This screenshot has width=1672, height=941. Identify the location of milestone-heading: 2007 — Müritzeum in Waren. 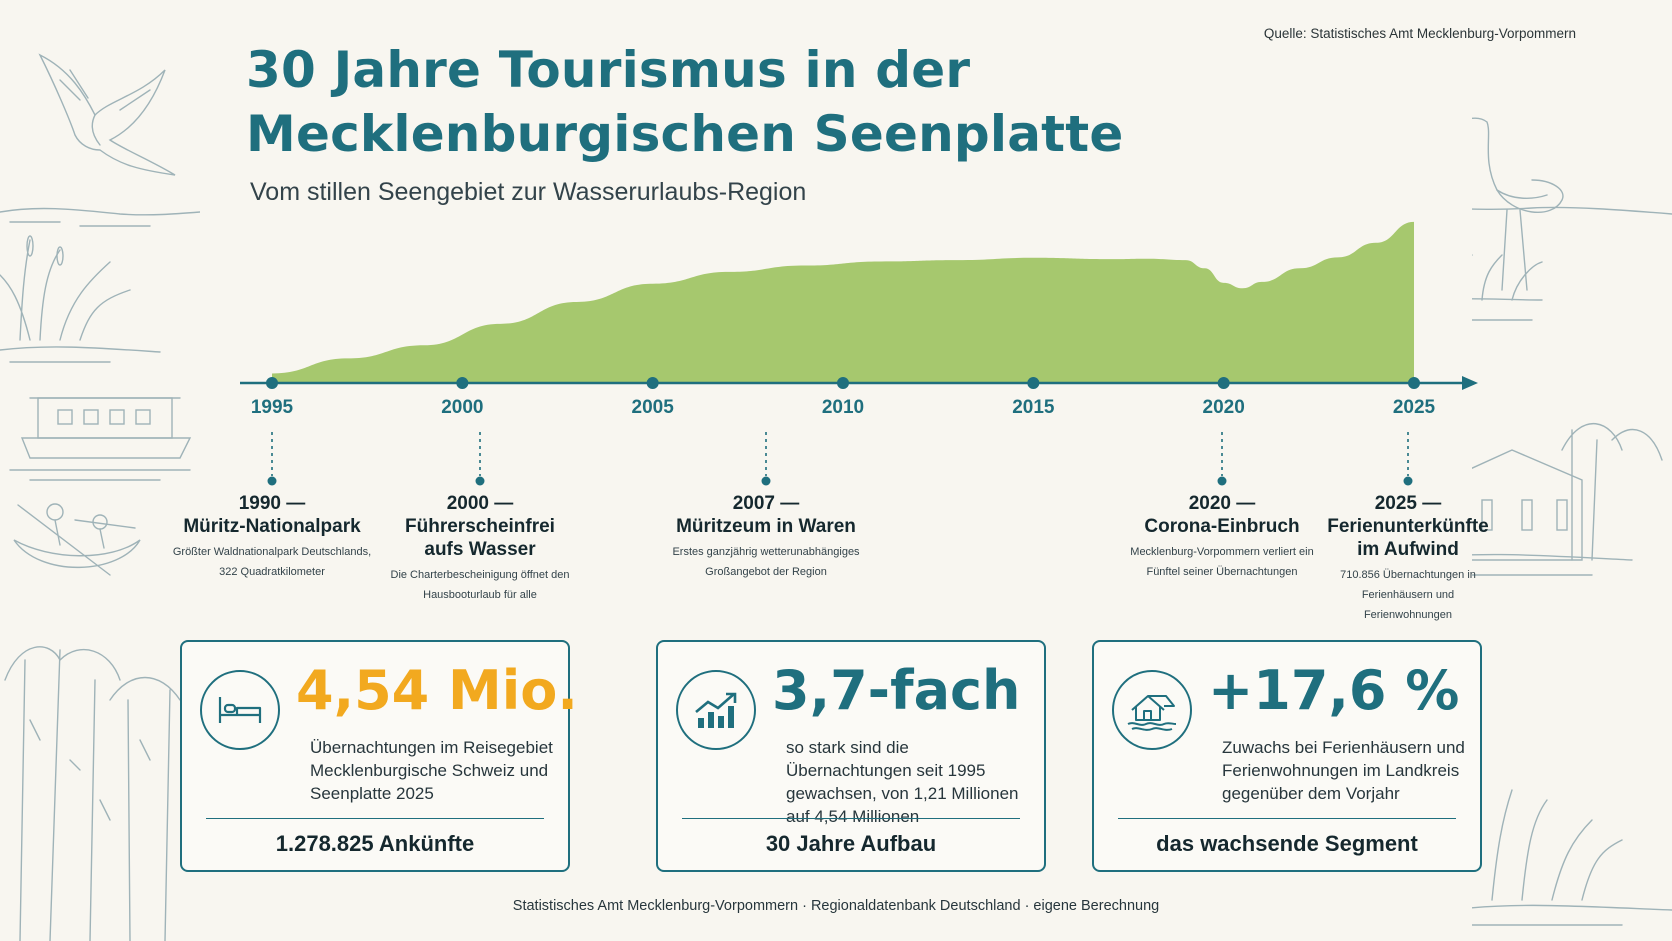
(766, 515).